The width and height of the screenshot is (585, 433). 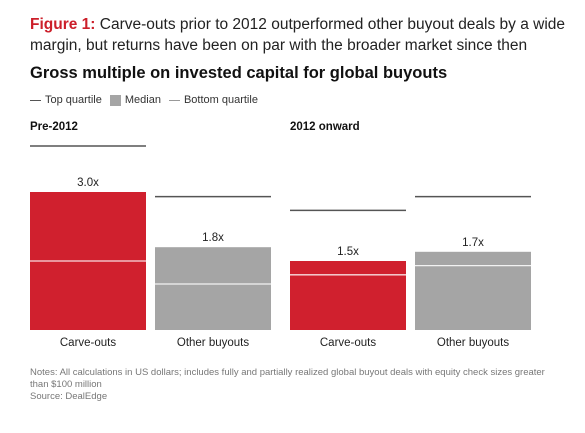 What do you see at coordinates (213, 288) in the screenshot?
I see `median-bar-pre-2012-other-buyouts` at bounding box center [213, 288].